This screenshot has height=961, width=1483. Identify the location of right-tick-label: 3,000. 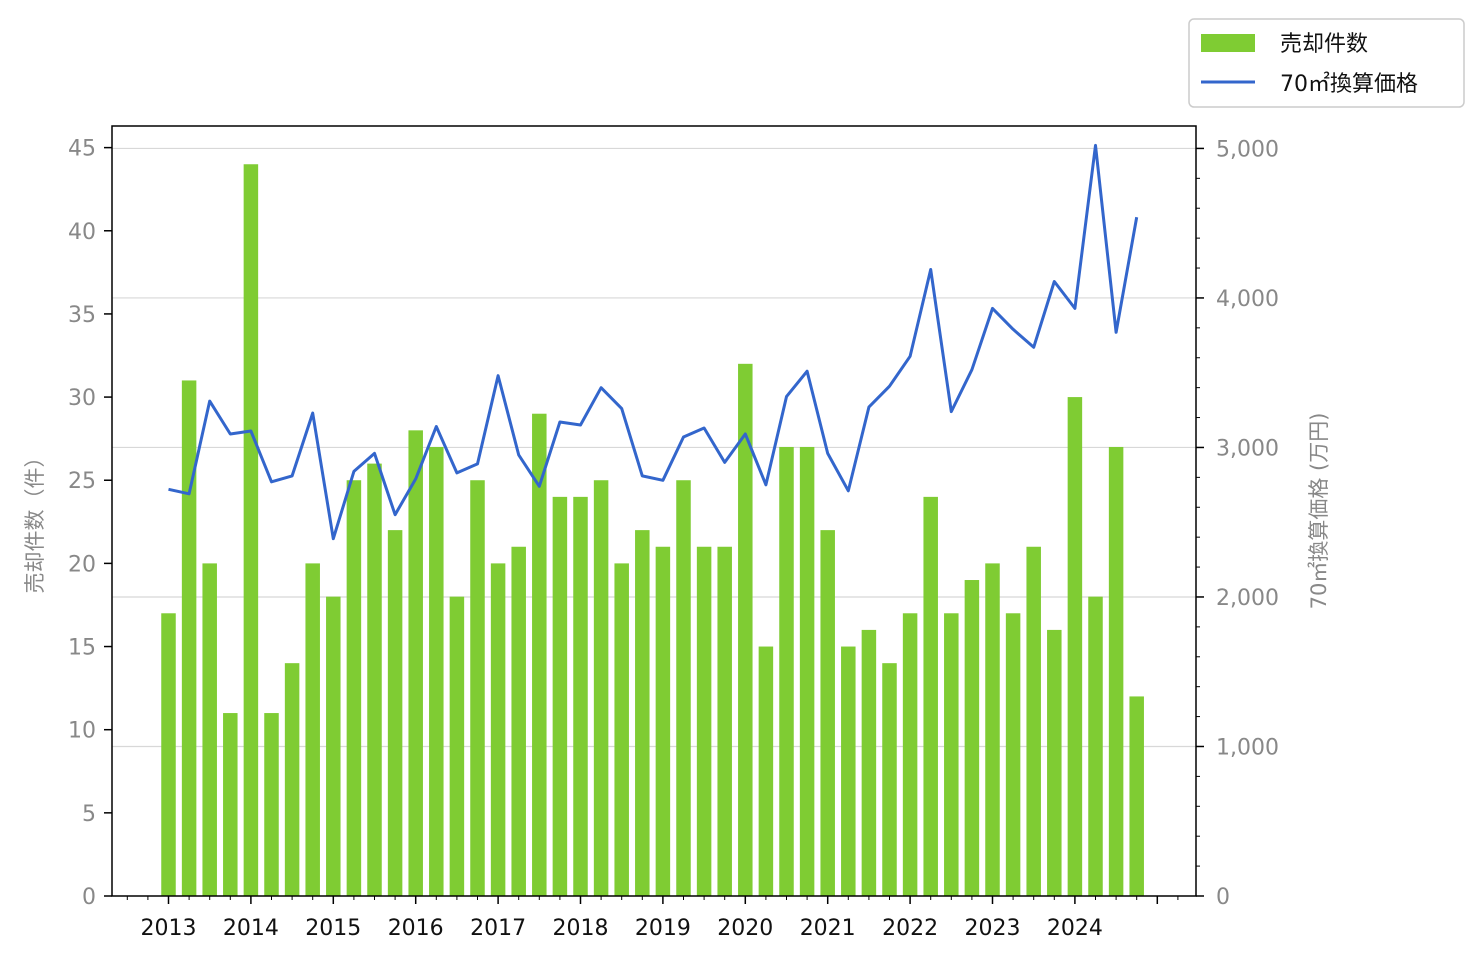
(1247, 448).